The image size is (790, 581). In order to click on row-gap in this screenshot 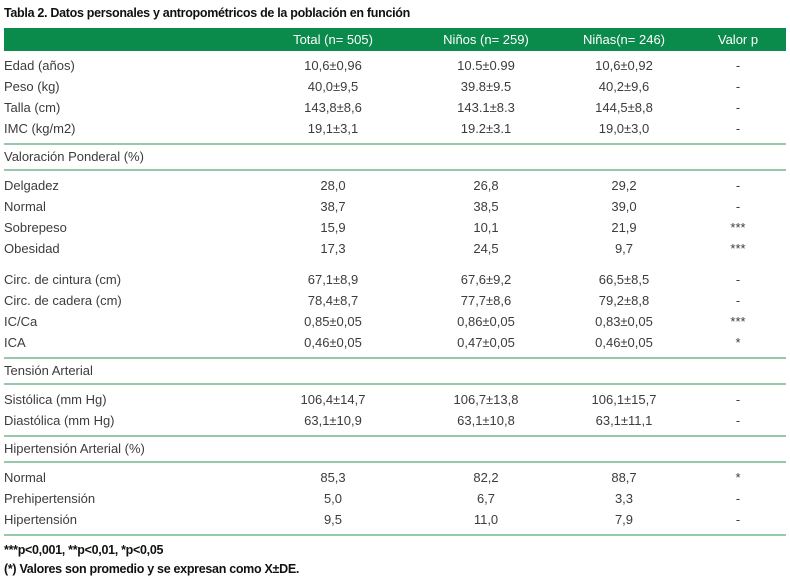, I will do `click(395, 264)`.